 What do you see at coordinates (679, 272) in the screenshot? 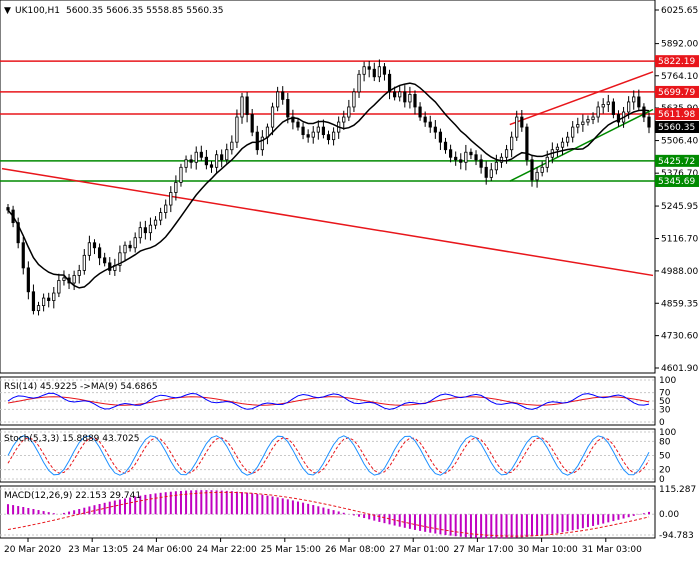
I see `y-tick-label: 4988.00` at bounding box center [679, 272].